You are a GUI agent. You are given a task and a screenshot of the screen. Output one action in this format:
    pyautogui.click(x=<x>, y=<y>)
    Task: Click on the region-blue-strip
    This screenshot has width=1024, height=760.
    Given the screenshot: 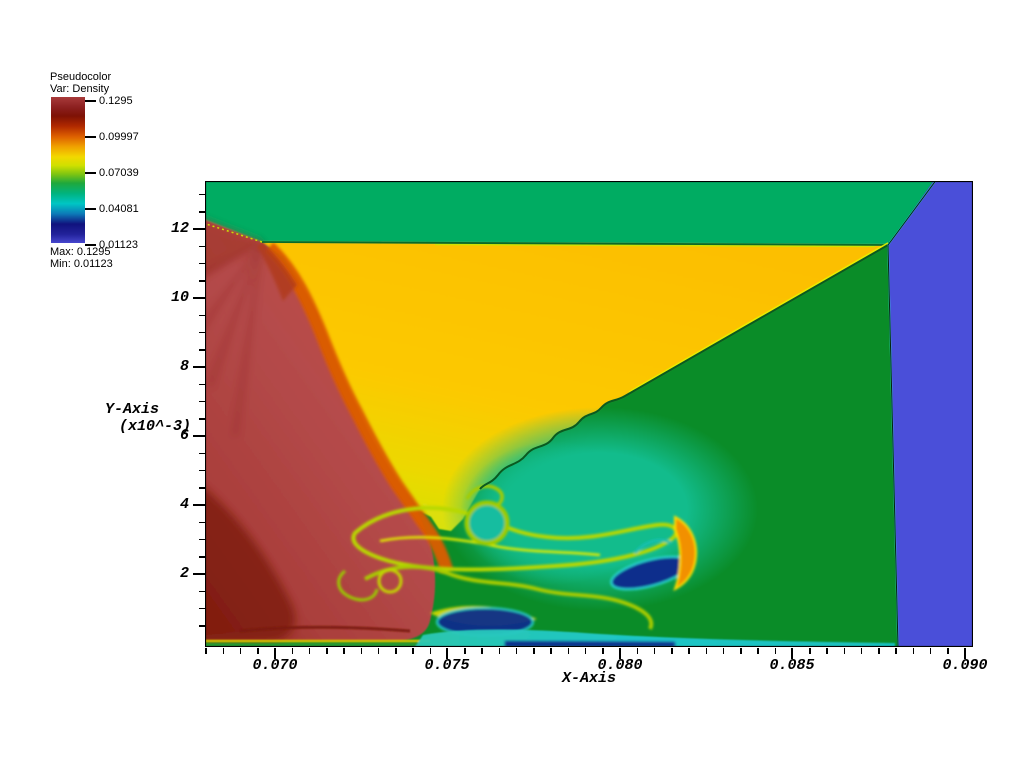 What is the action you would take?
    pyautogui.click(x=930, y=414)
    